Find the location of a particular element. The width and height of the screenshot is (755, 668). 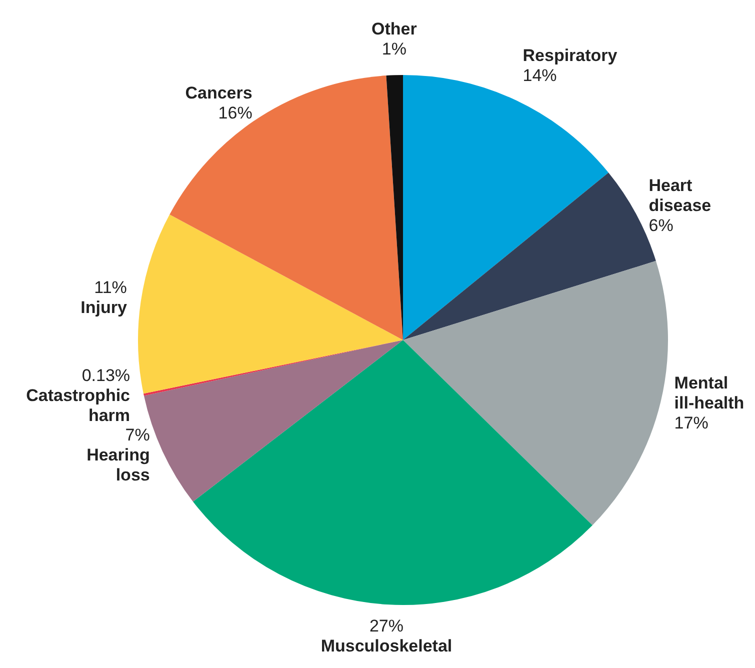

slice-label: Cancers is located at coordinates (218, 92).